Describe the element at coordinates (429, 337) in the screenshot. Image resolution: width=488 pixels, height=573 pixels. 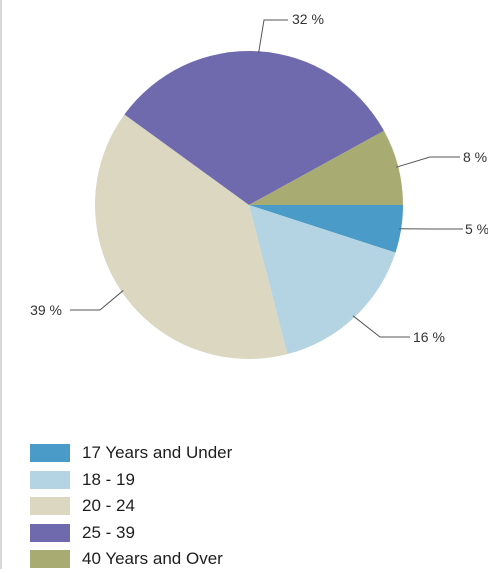
I see `slice-label: 16 %` at that location.